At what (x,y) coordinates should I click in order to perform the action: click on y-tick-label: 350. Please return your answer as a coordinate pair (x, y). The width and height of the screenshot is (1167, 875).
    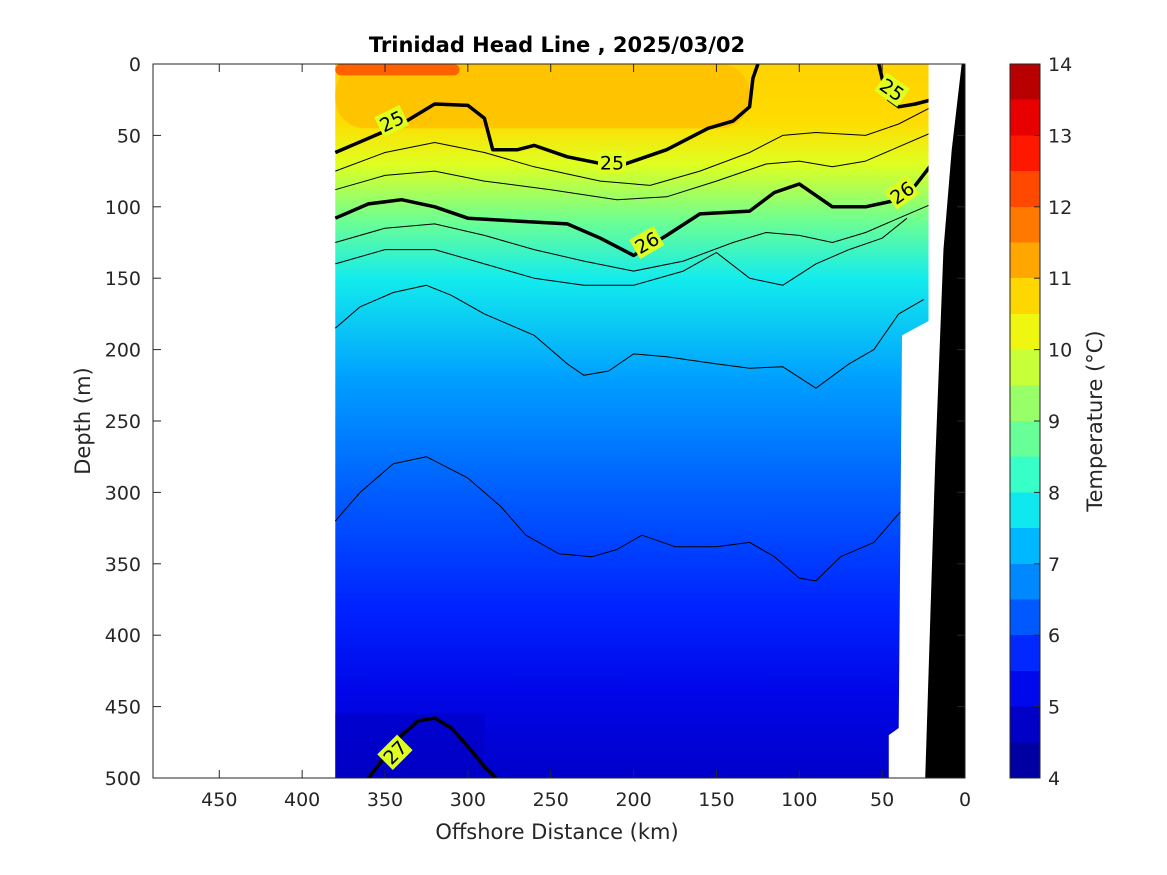
    Looking at the image, I should click on (123, 565).